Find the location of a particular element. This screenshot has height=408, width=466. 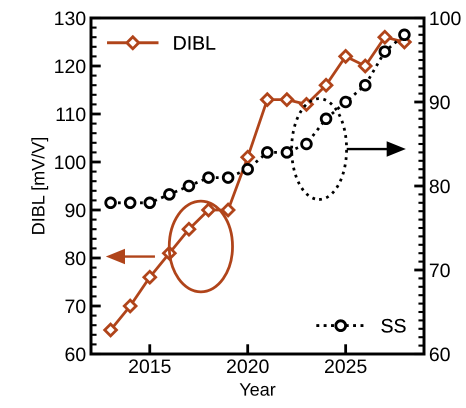

legend-label: SS is located at coordinates (393, 325).